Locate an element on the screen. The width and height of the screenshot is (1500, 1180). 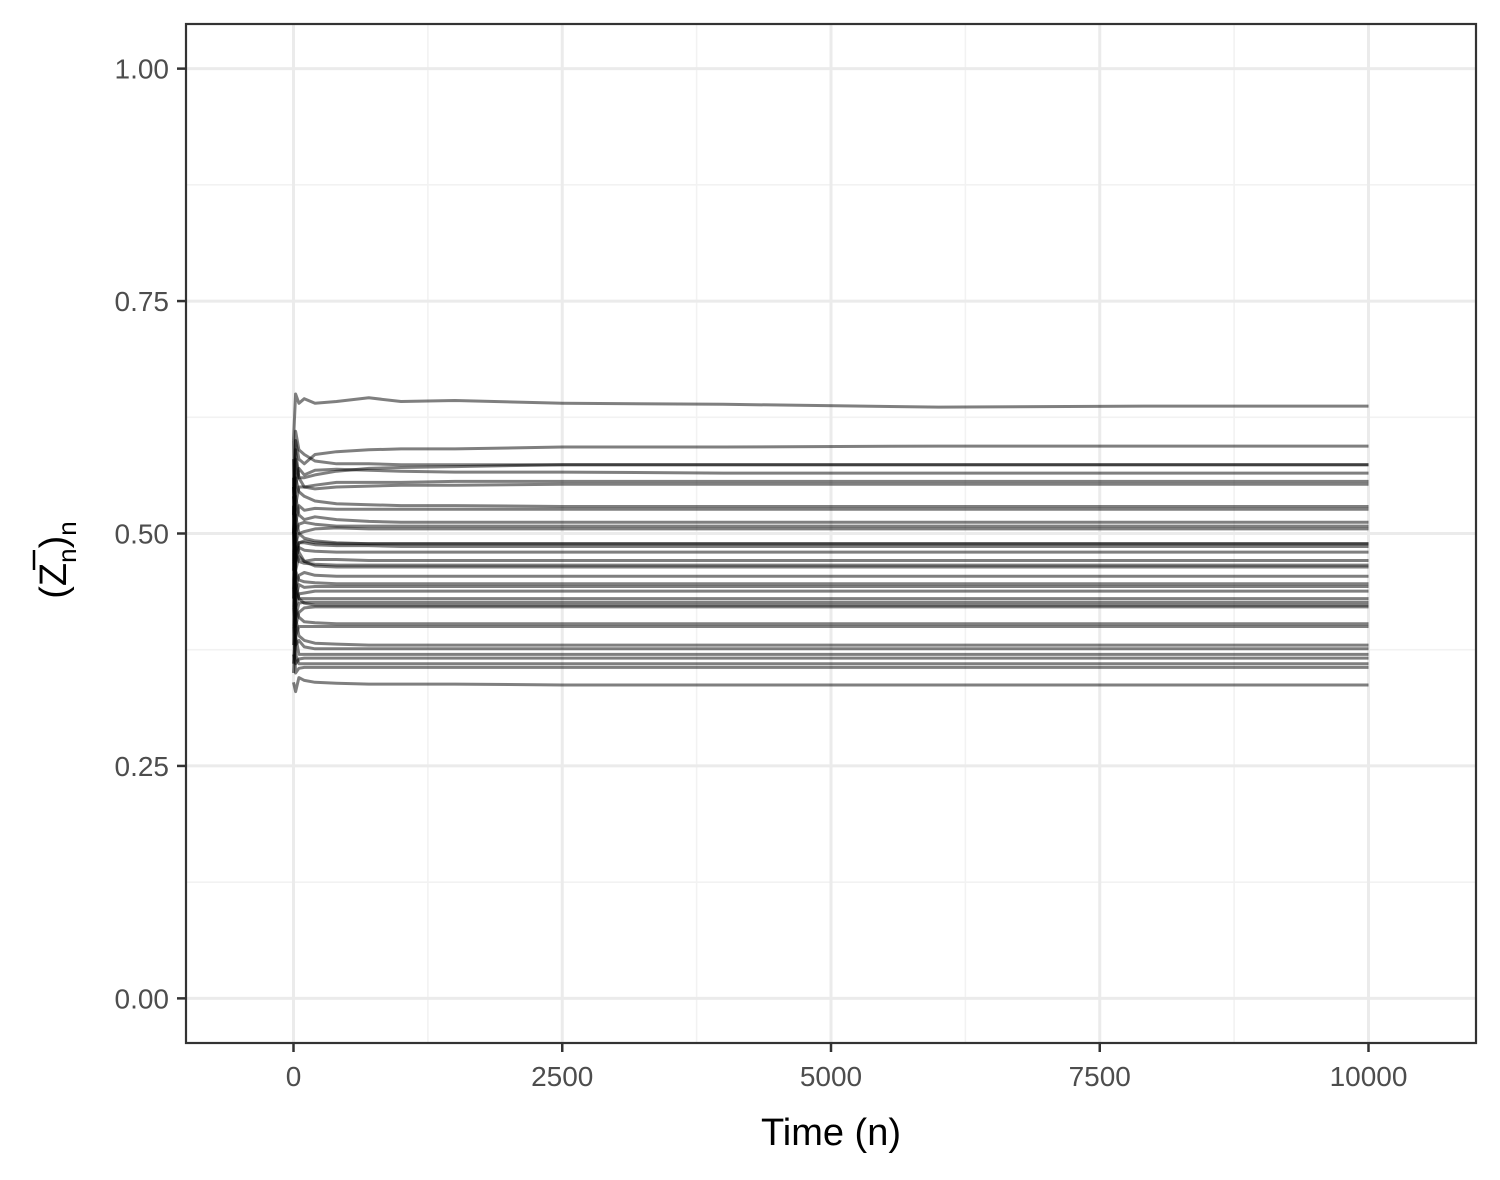
x-axis-title: Time (n) is located at coordinates (831, 1133).